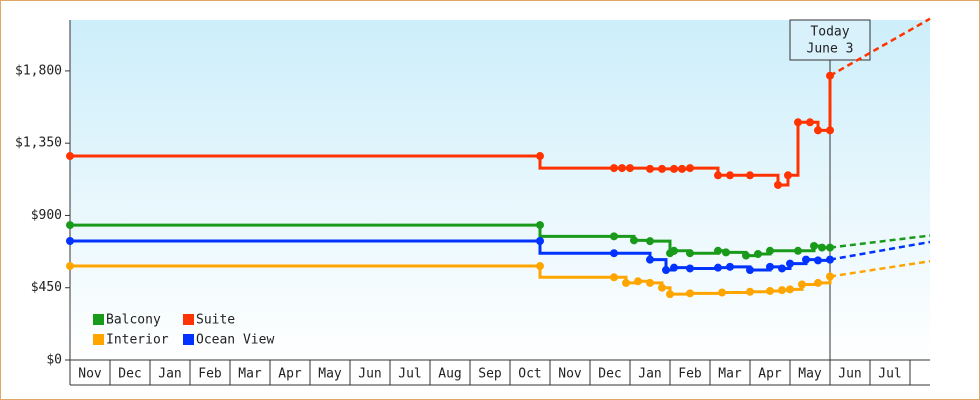 Image resolution: width=980 pixels, height=400 pixels. What do you see at coordinates (46, 215) in the screenshot?
I see `y-tick-label: $900` at bounding box center [46, 215].